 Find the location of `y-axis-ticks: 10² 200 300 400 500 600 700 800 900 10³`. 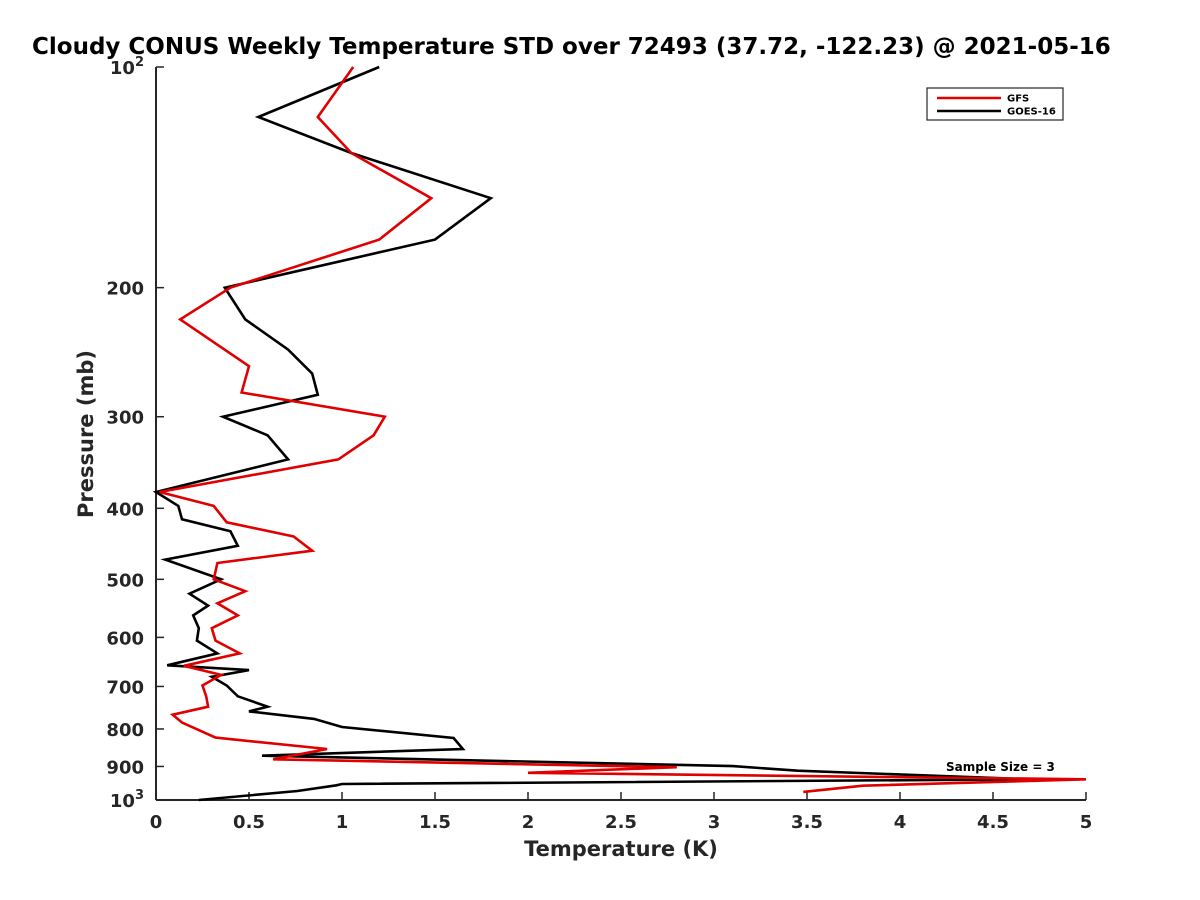

y-axis-ticks: 10² 200 300 400 500 600 700 800 900 10³ is located at coordinates (135, 433).